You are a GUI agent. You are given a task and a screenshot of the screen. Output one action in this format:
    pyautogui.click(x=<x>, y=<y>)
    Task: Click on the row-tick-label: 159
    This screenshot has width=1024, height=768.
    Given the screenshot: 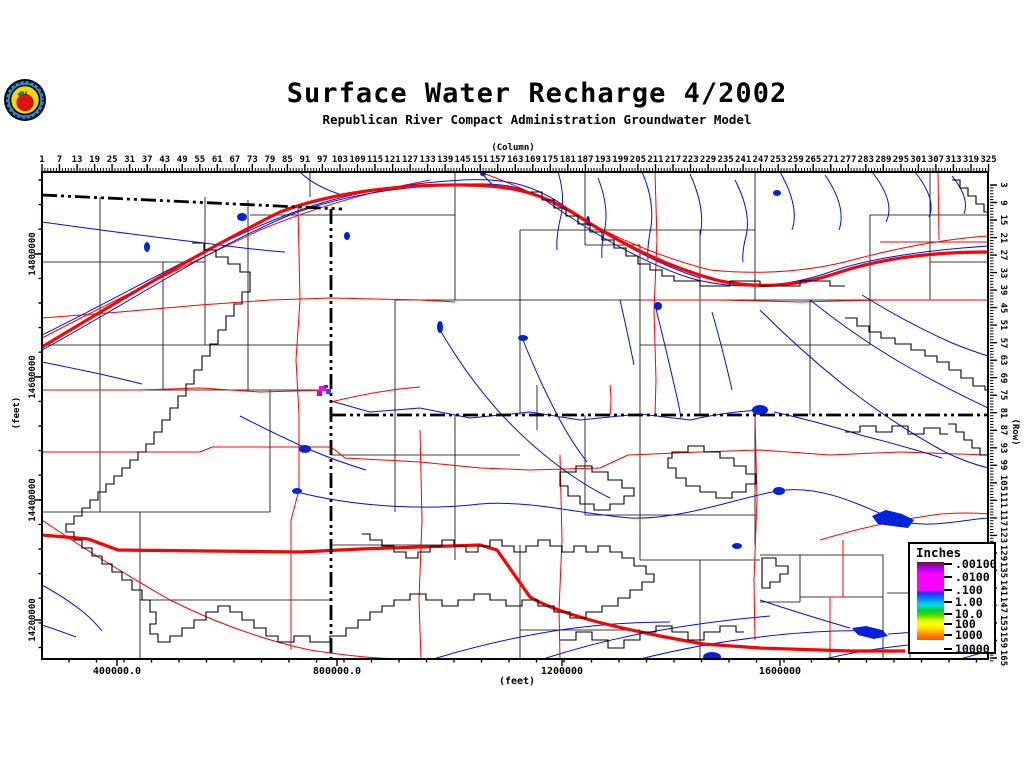 What is the action you would take?
    pyautogui.click(x=1003, y=640)
    